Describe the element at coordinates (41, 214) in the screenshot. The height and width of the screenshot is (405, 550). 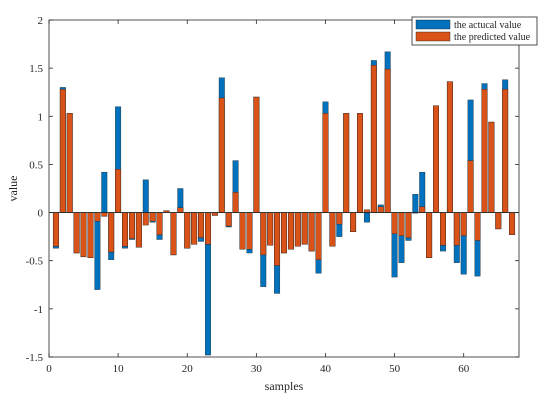
I see `y-tick-label: 0` at that location.